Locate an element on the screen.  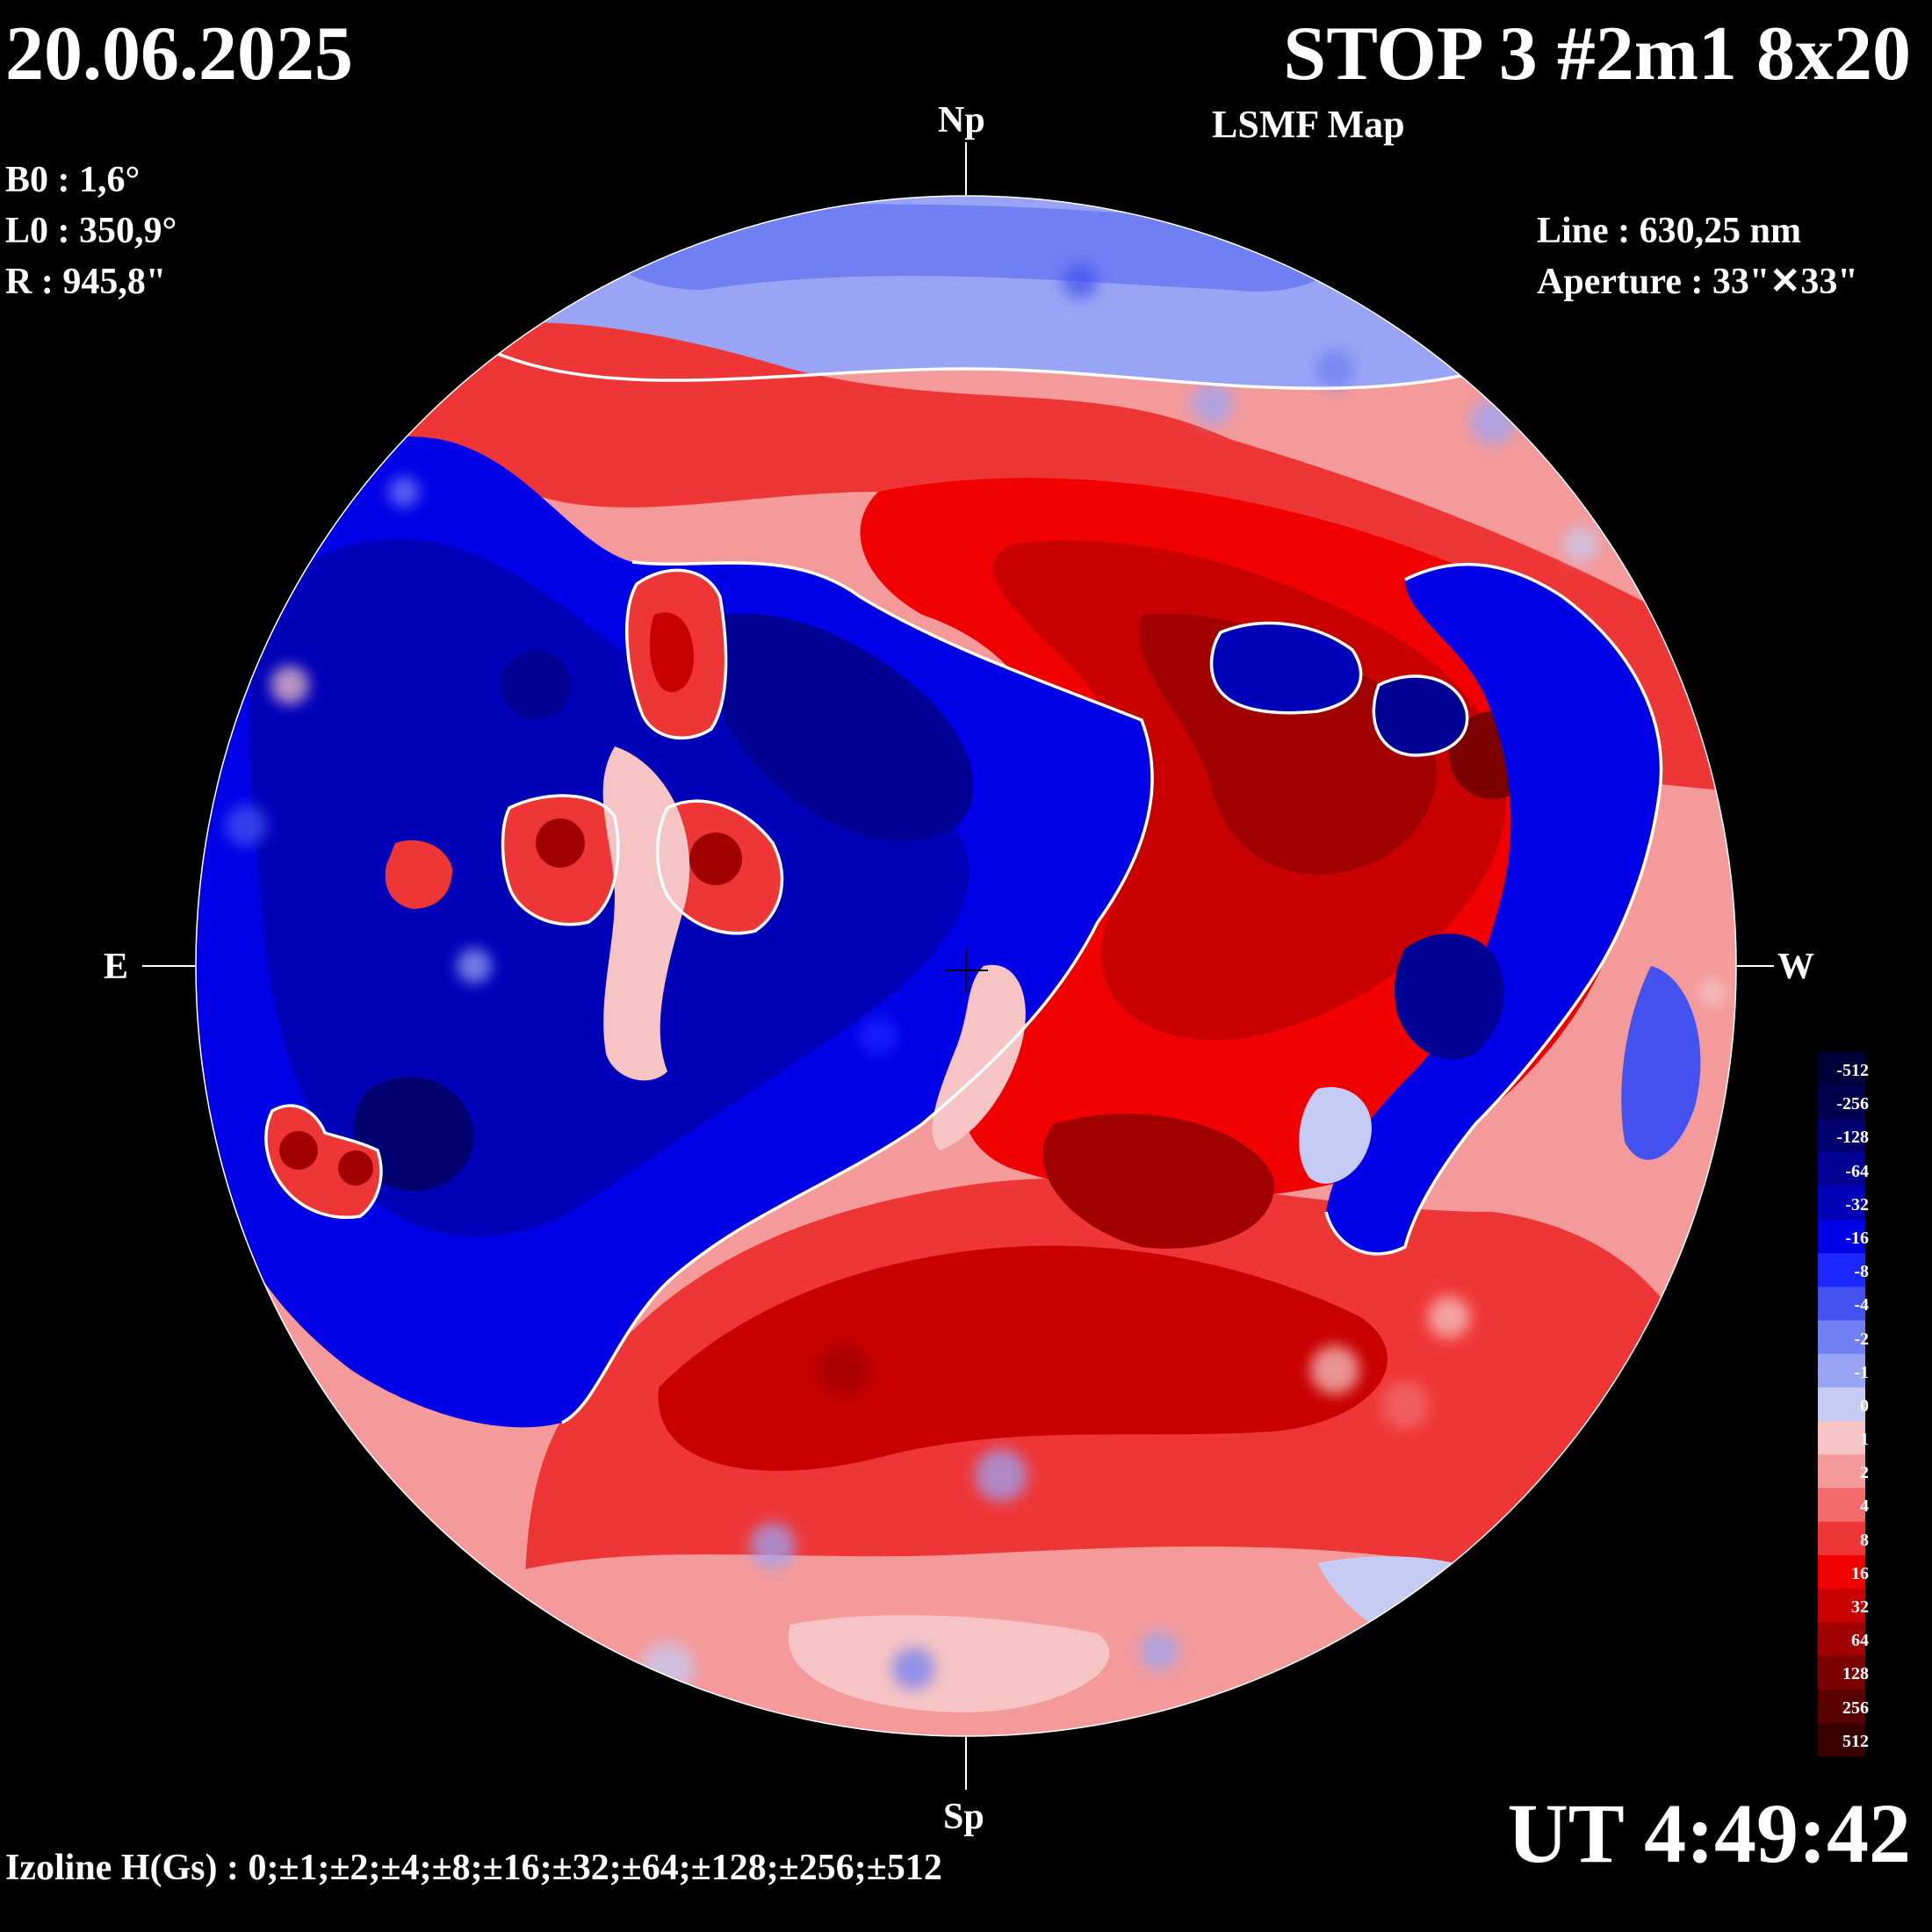
color-scale-bar is located at coordinates (1841, 1405).